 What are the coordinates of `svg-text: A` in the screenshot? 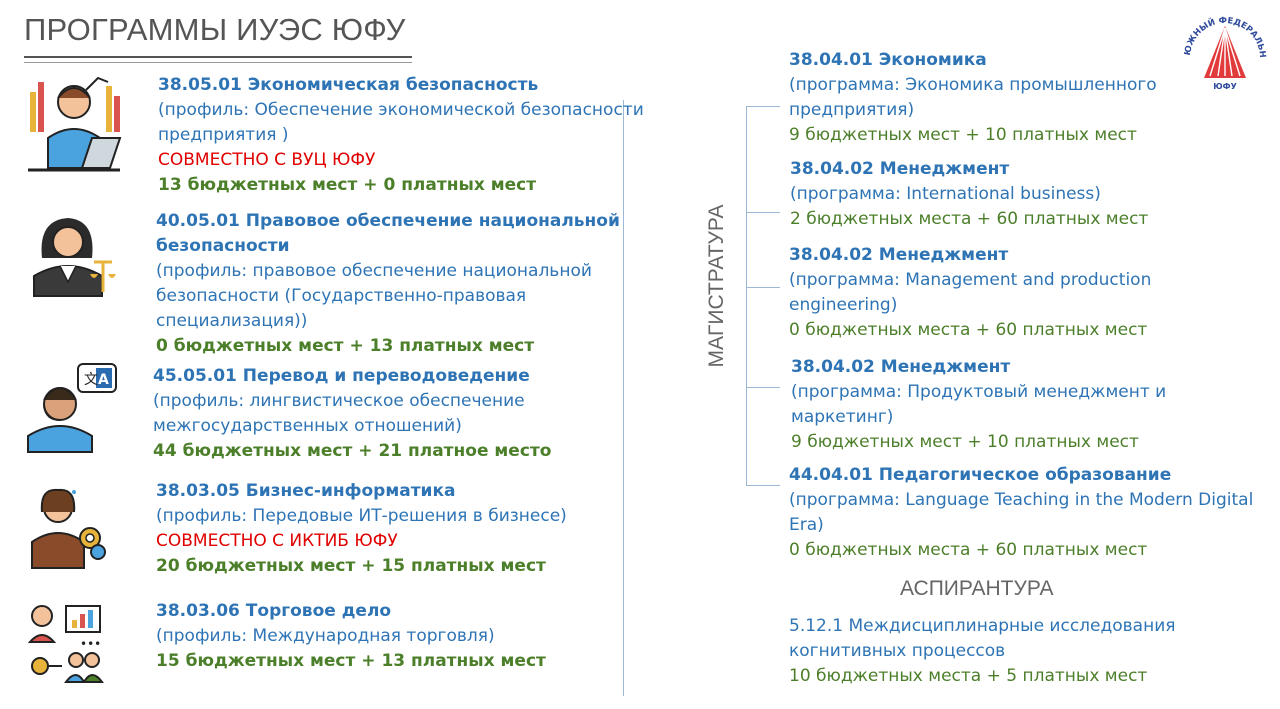 It's located at (103, 380).